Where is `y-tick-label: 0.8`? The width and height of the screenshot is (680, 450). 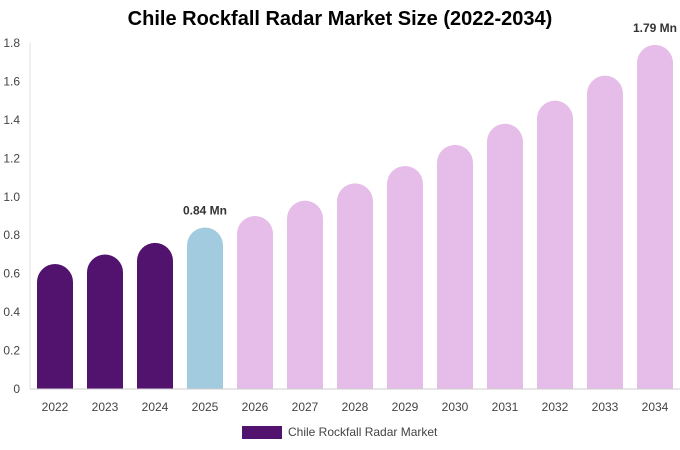
y-tick-label: 0.8 is located at coordinates (11, 235).